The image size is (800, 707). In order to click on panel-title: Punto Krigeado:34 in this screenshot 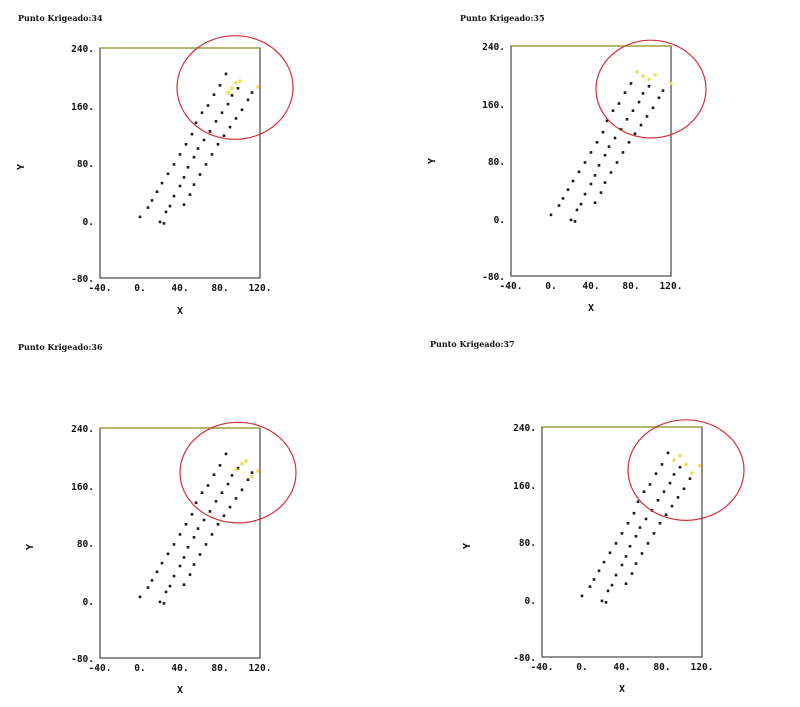, I will do `click(60, 18)`.